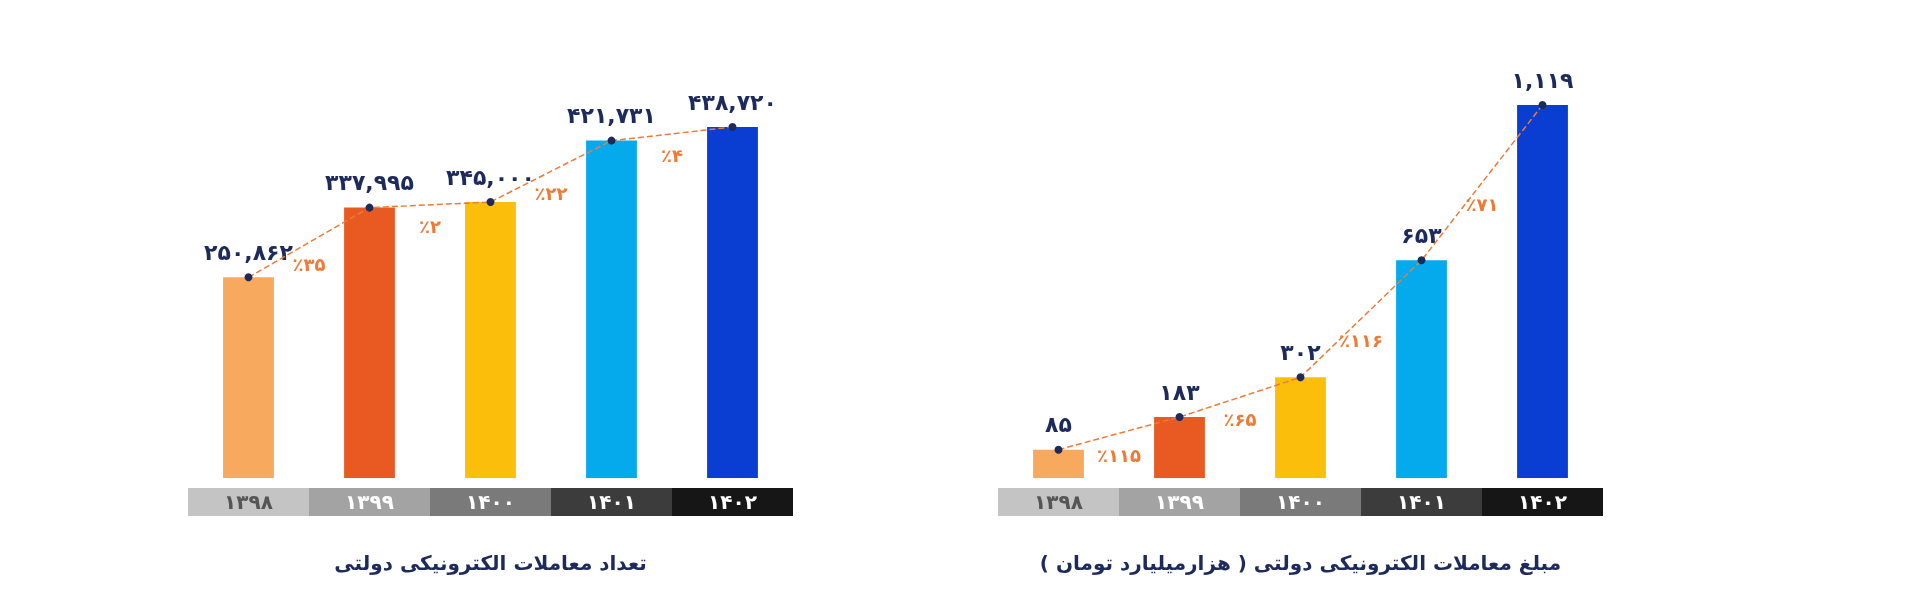 The width and height of the screenshot is (1920, 616). What do you see at coordinates (1361, 341) in the screenshot?
I see `annotation: ٪۱۱۶` at bounding box center [1361, 341].